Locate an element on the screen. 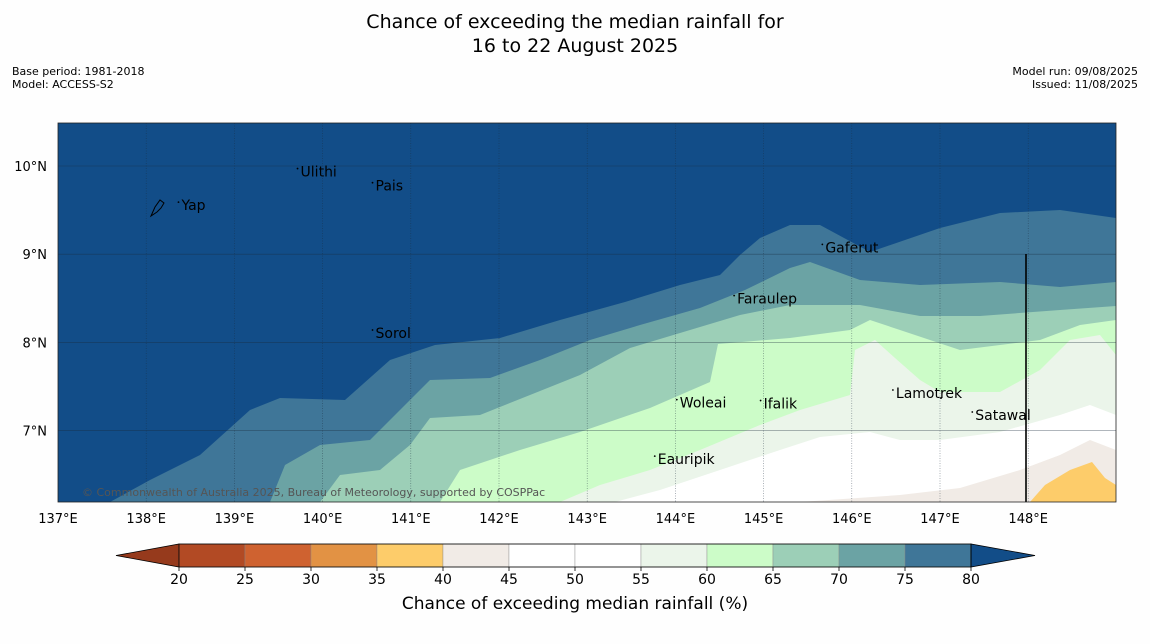 Image resolution: width=1150 pixels, height=644 pixels. longitude-label: 147°E is located at coordinates (940, 519).